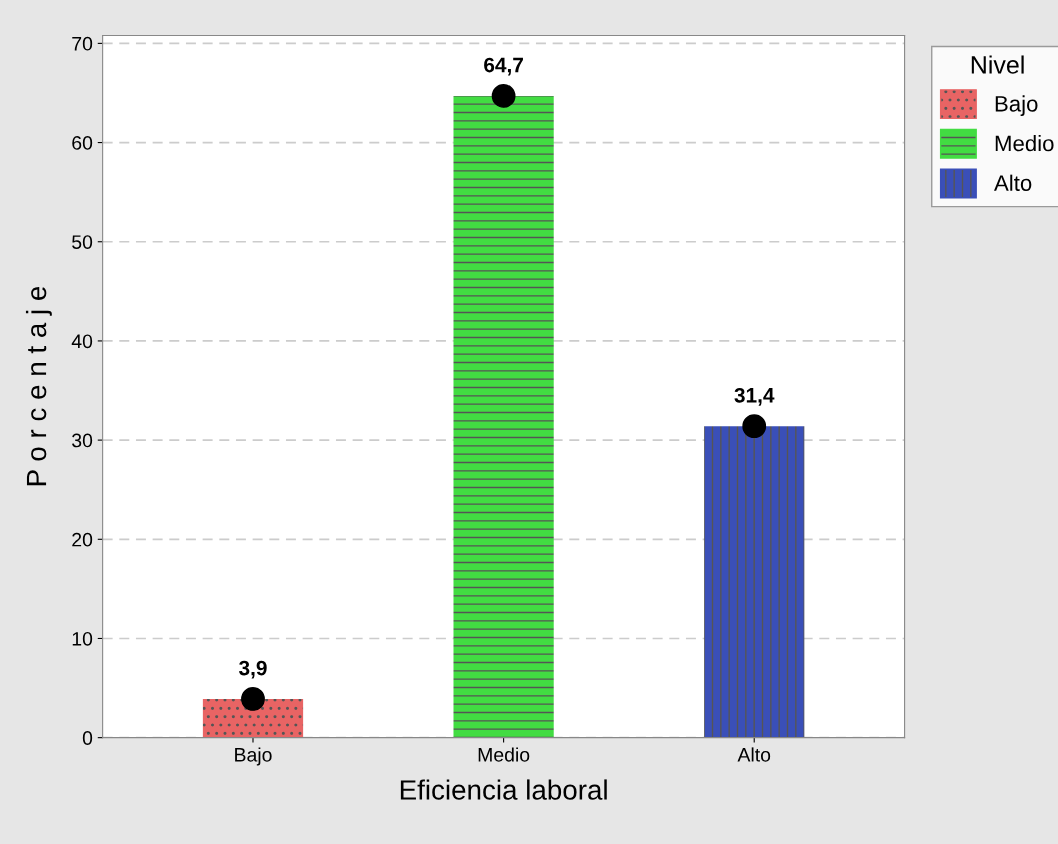 The height and width of the screenshot is (844, 1058). Describe the element at coordinates (1024, 143) in the screenshot. I see `legend-label: Medio` at that location.